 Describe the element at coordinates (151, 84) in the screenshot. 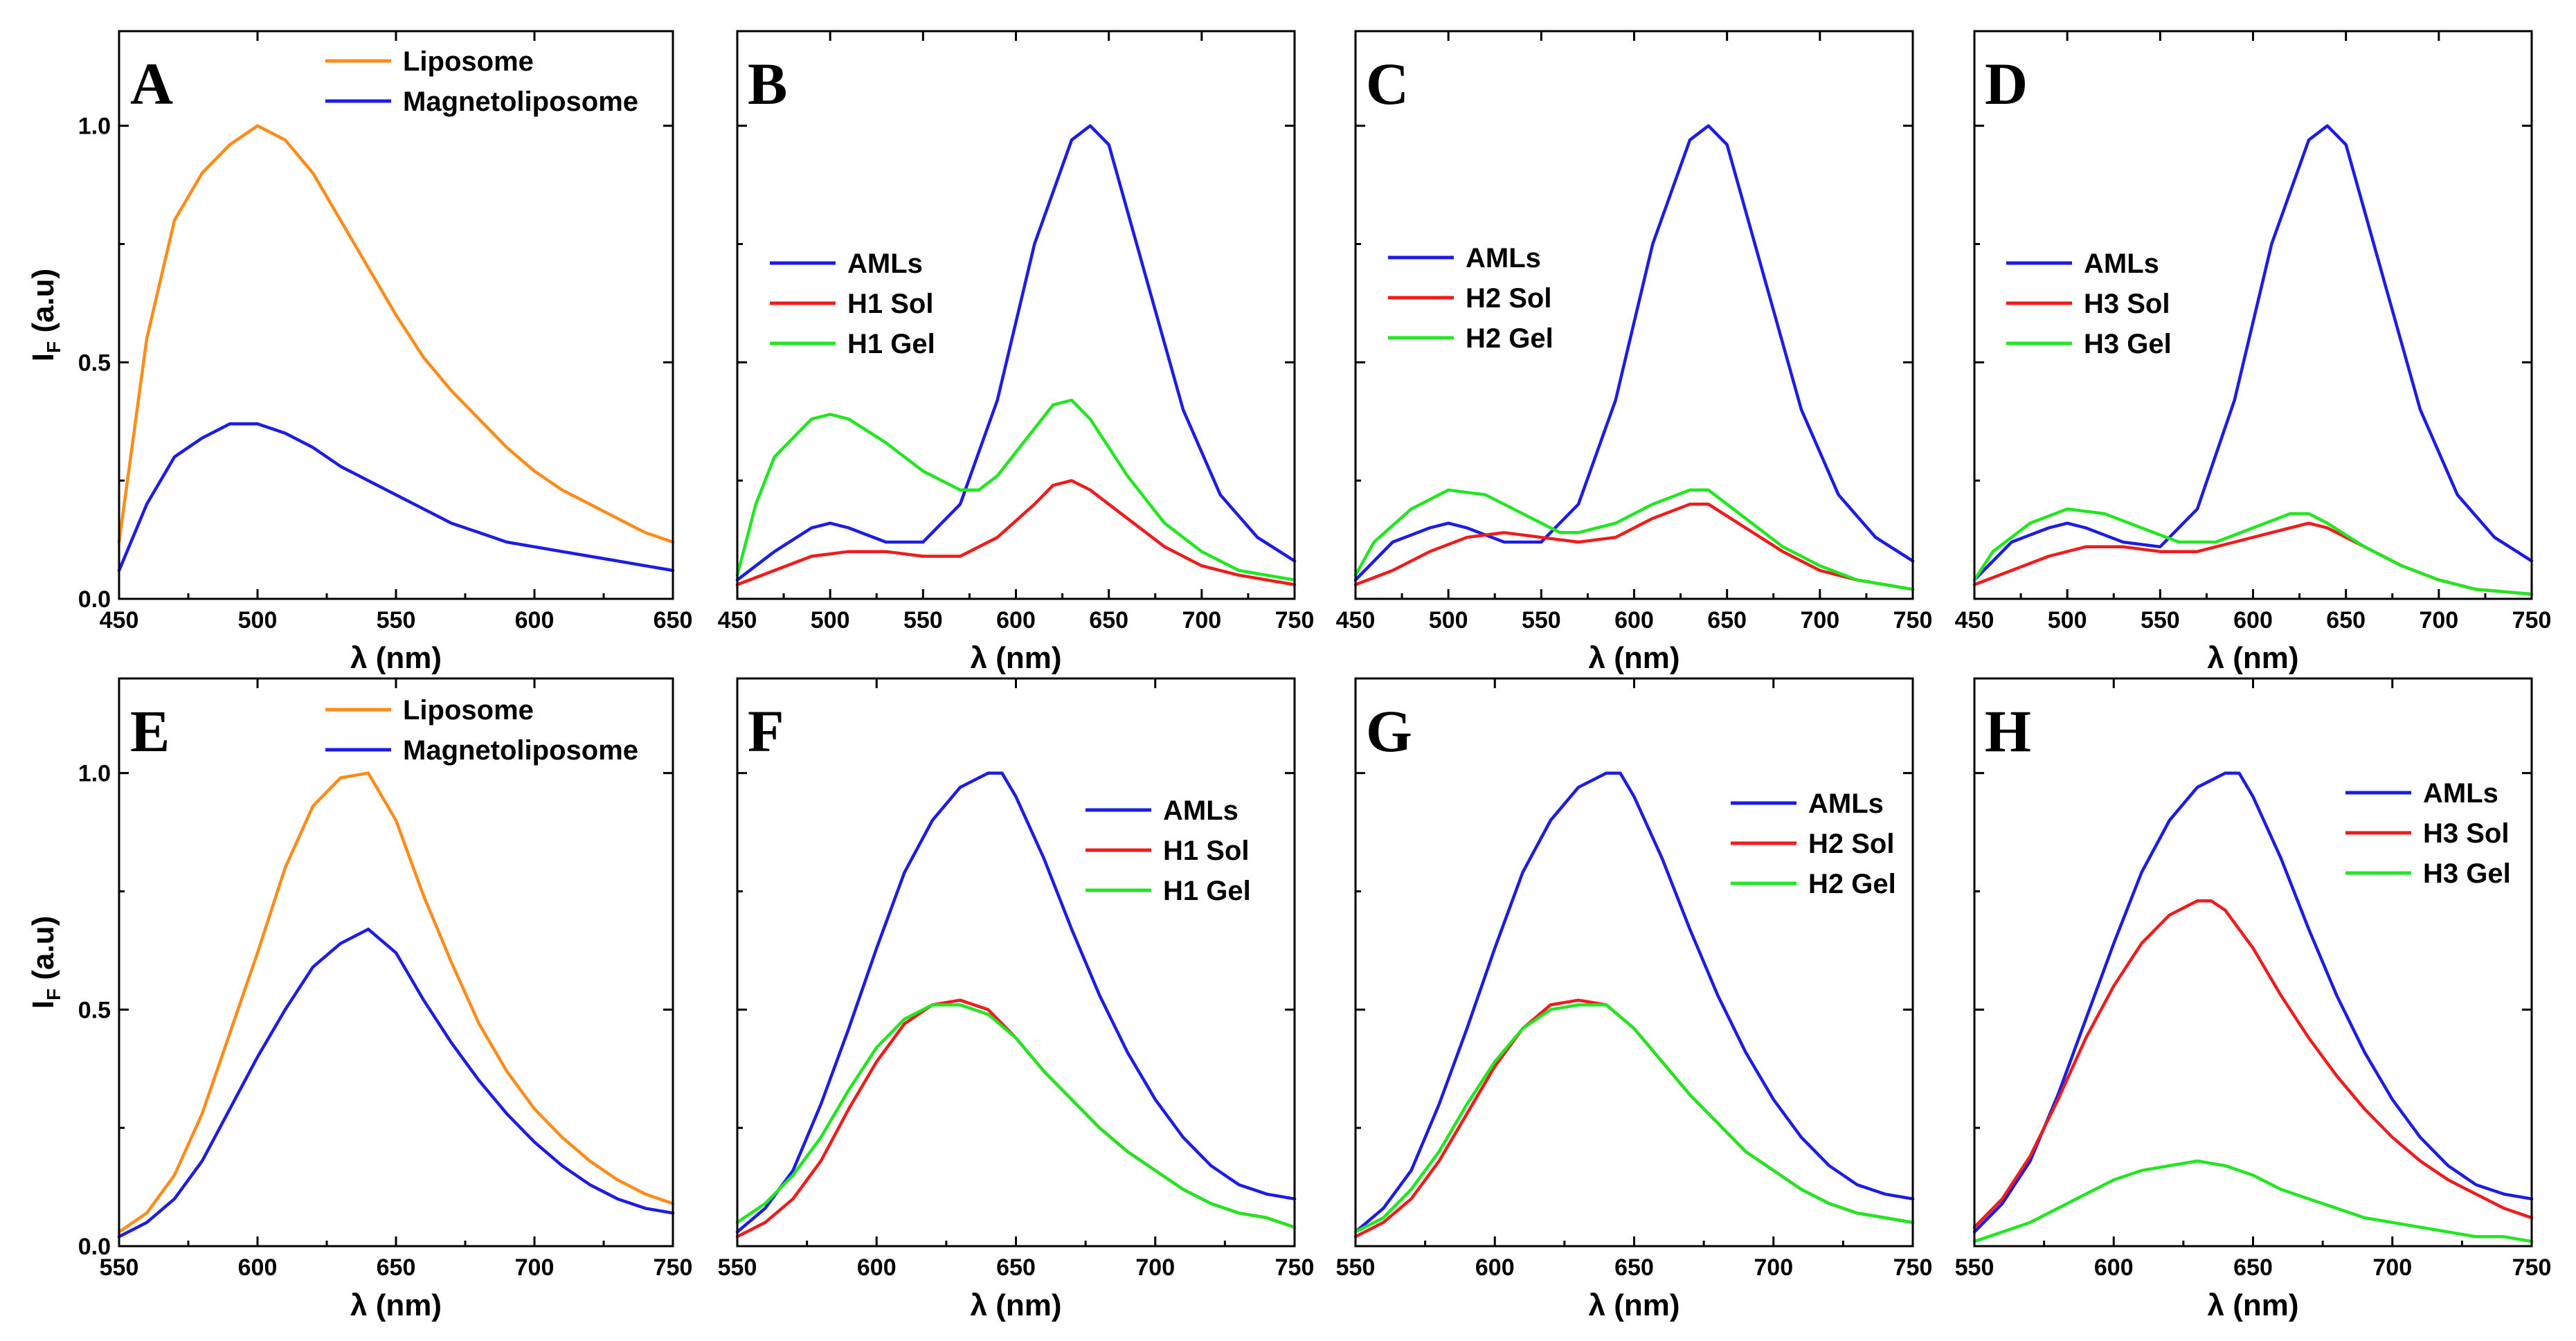

I see `panel-letter: A` at that location.